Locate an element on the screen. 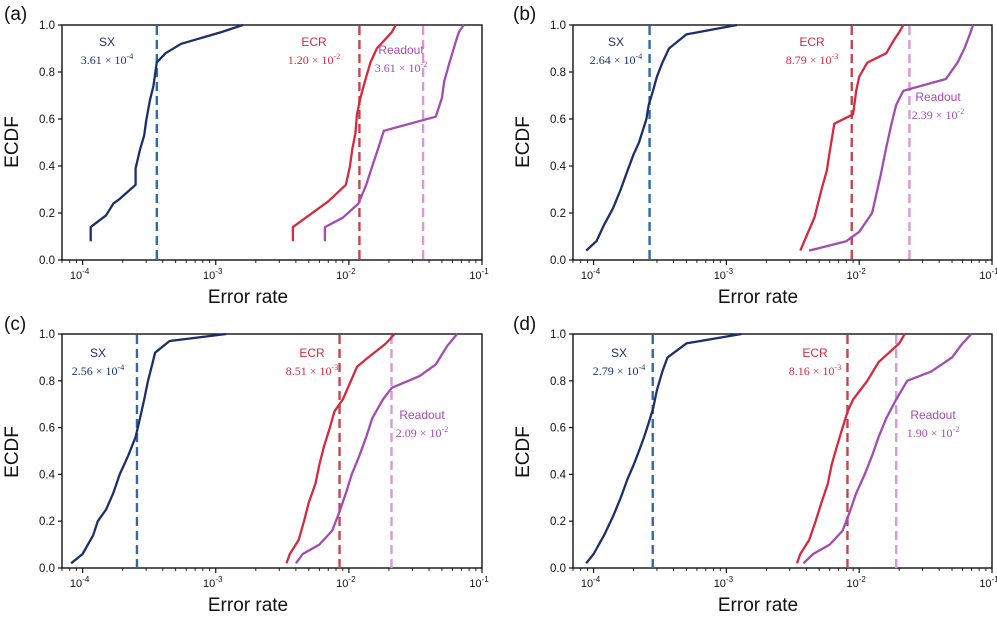 Image resolution: width=997 pixels, height=621 pixels. panel-label: (d) is located at coordinates (524, 324).